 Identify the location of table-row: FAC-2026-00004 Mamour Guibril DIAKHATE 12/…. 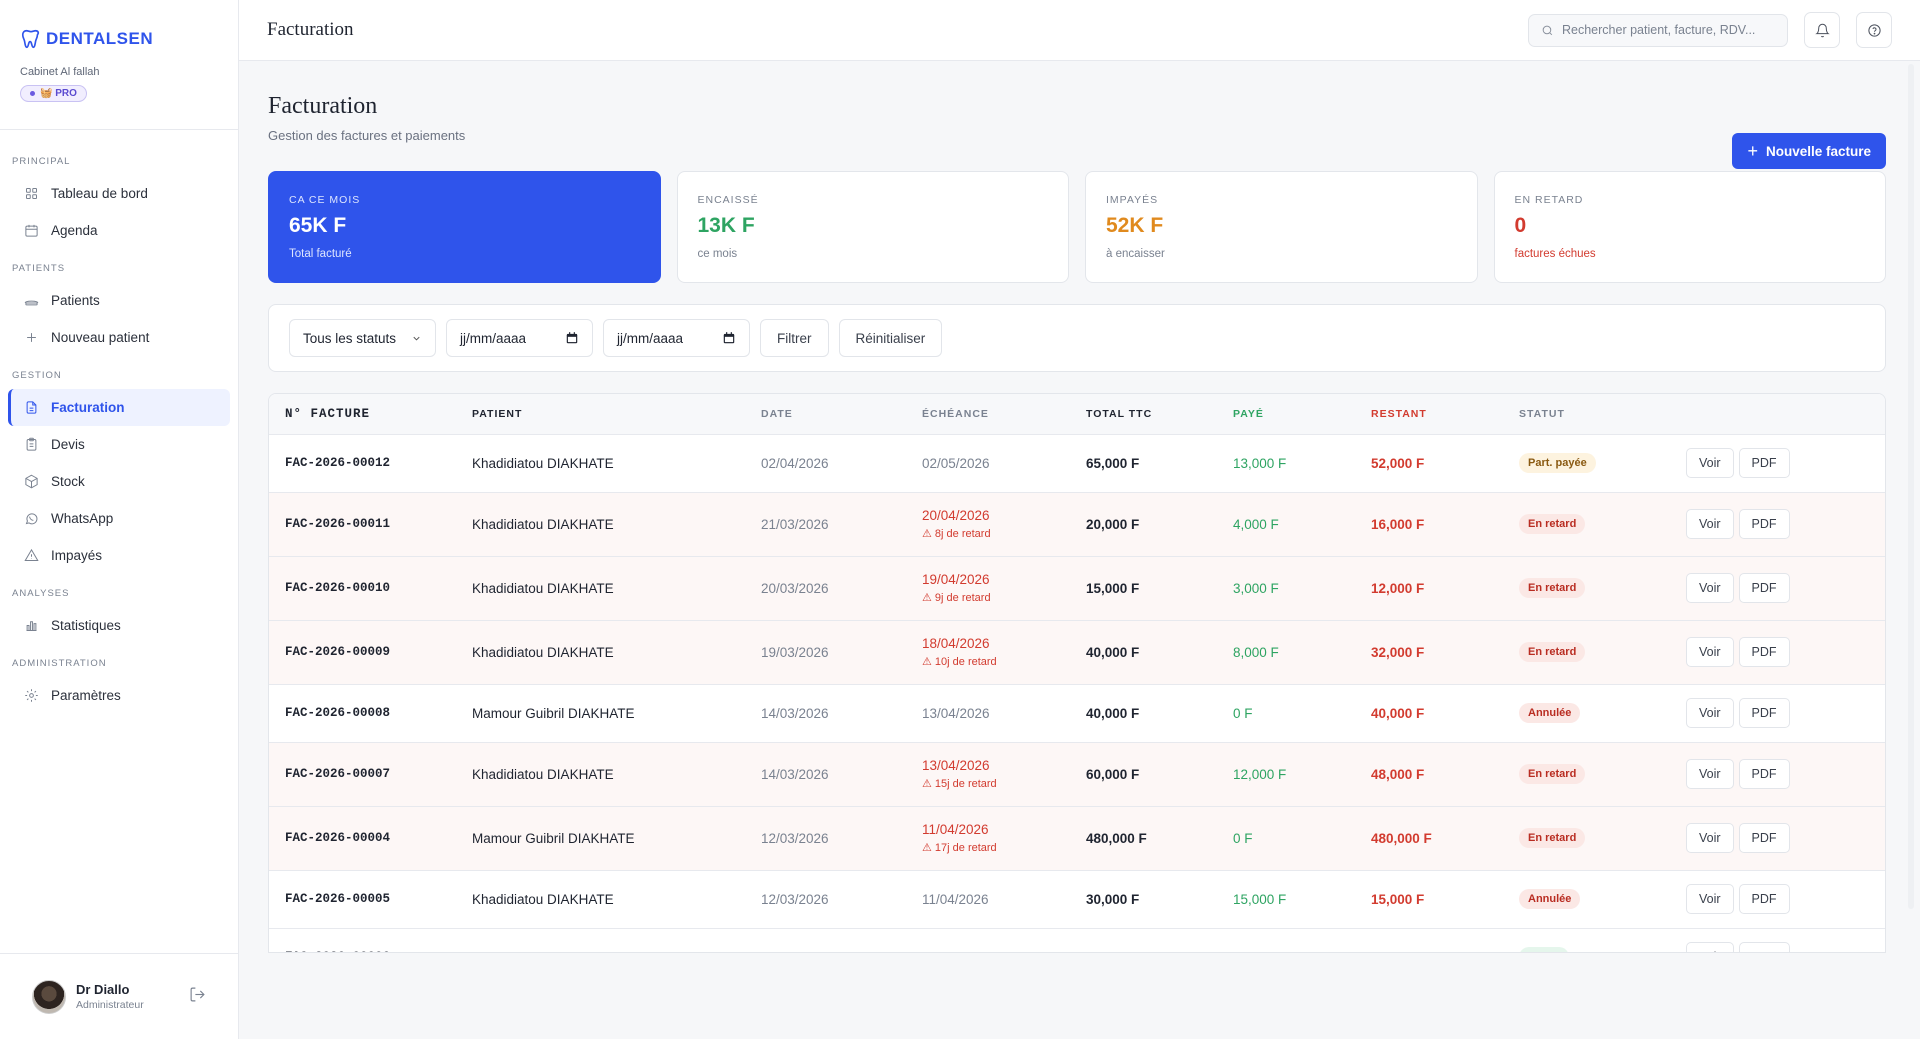
(1077, 838).